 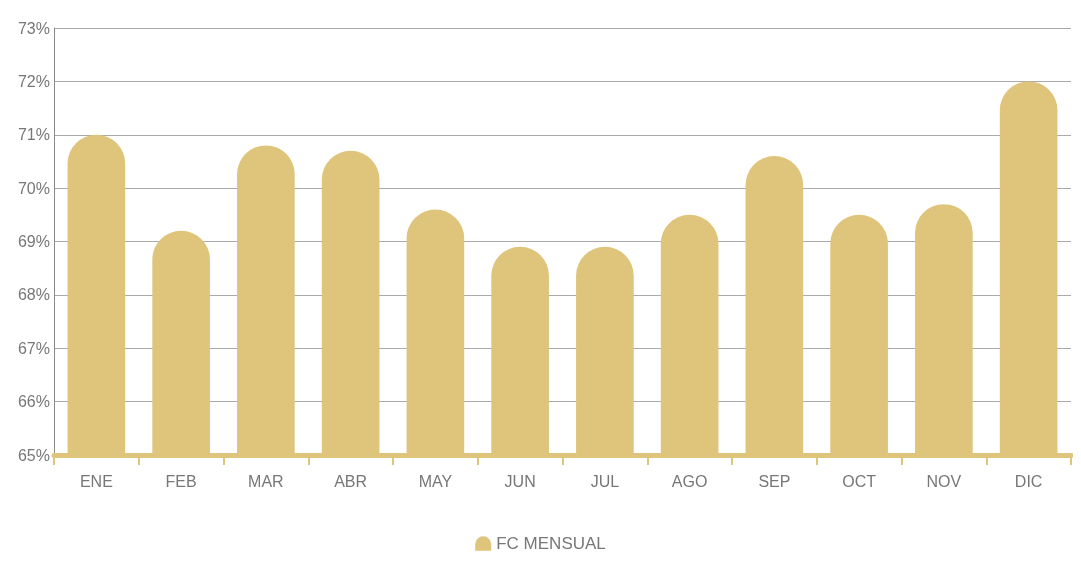 What do you see at coordinates (689, 481) in the screenshot?
I see `x-tick-label: AGO` at bounding box center [689, 481].